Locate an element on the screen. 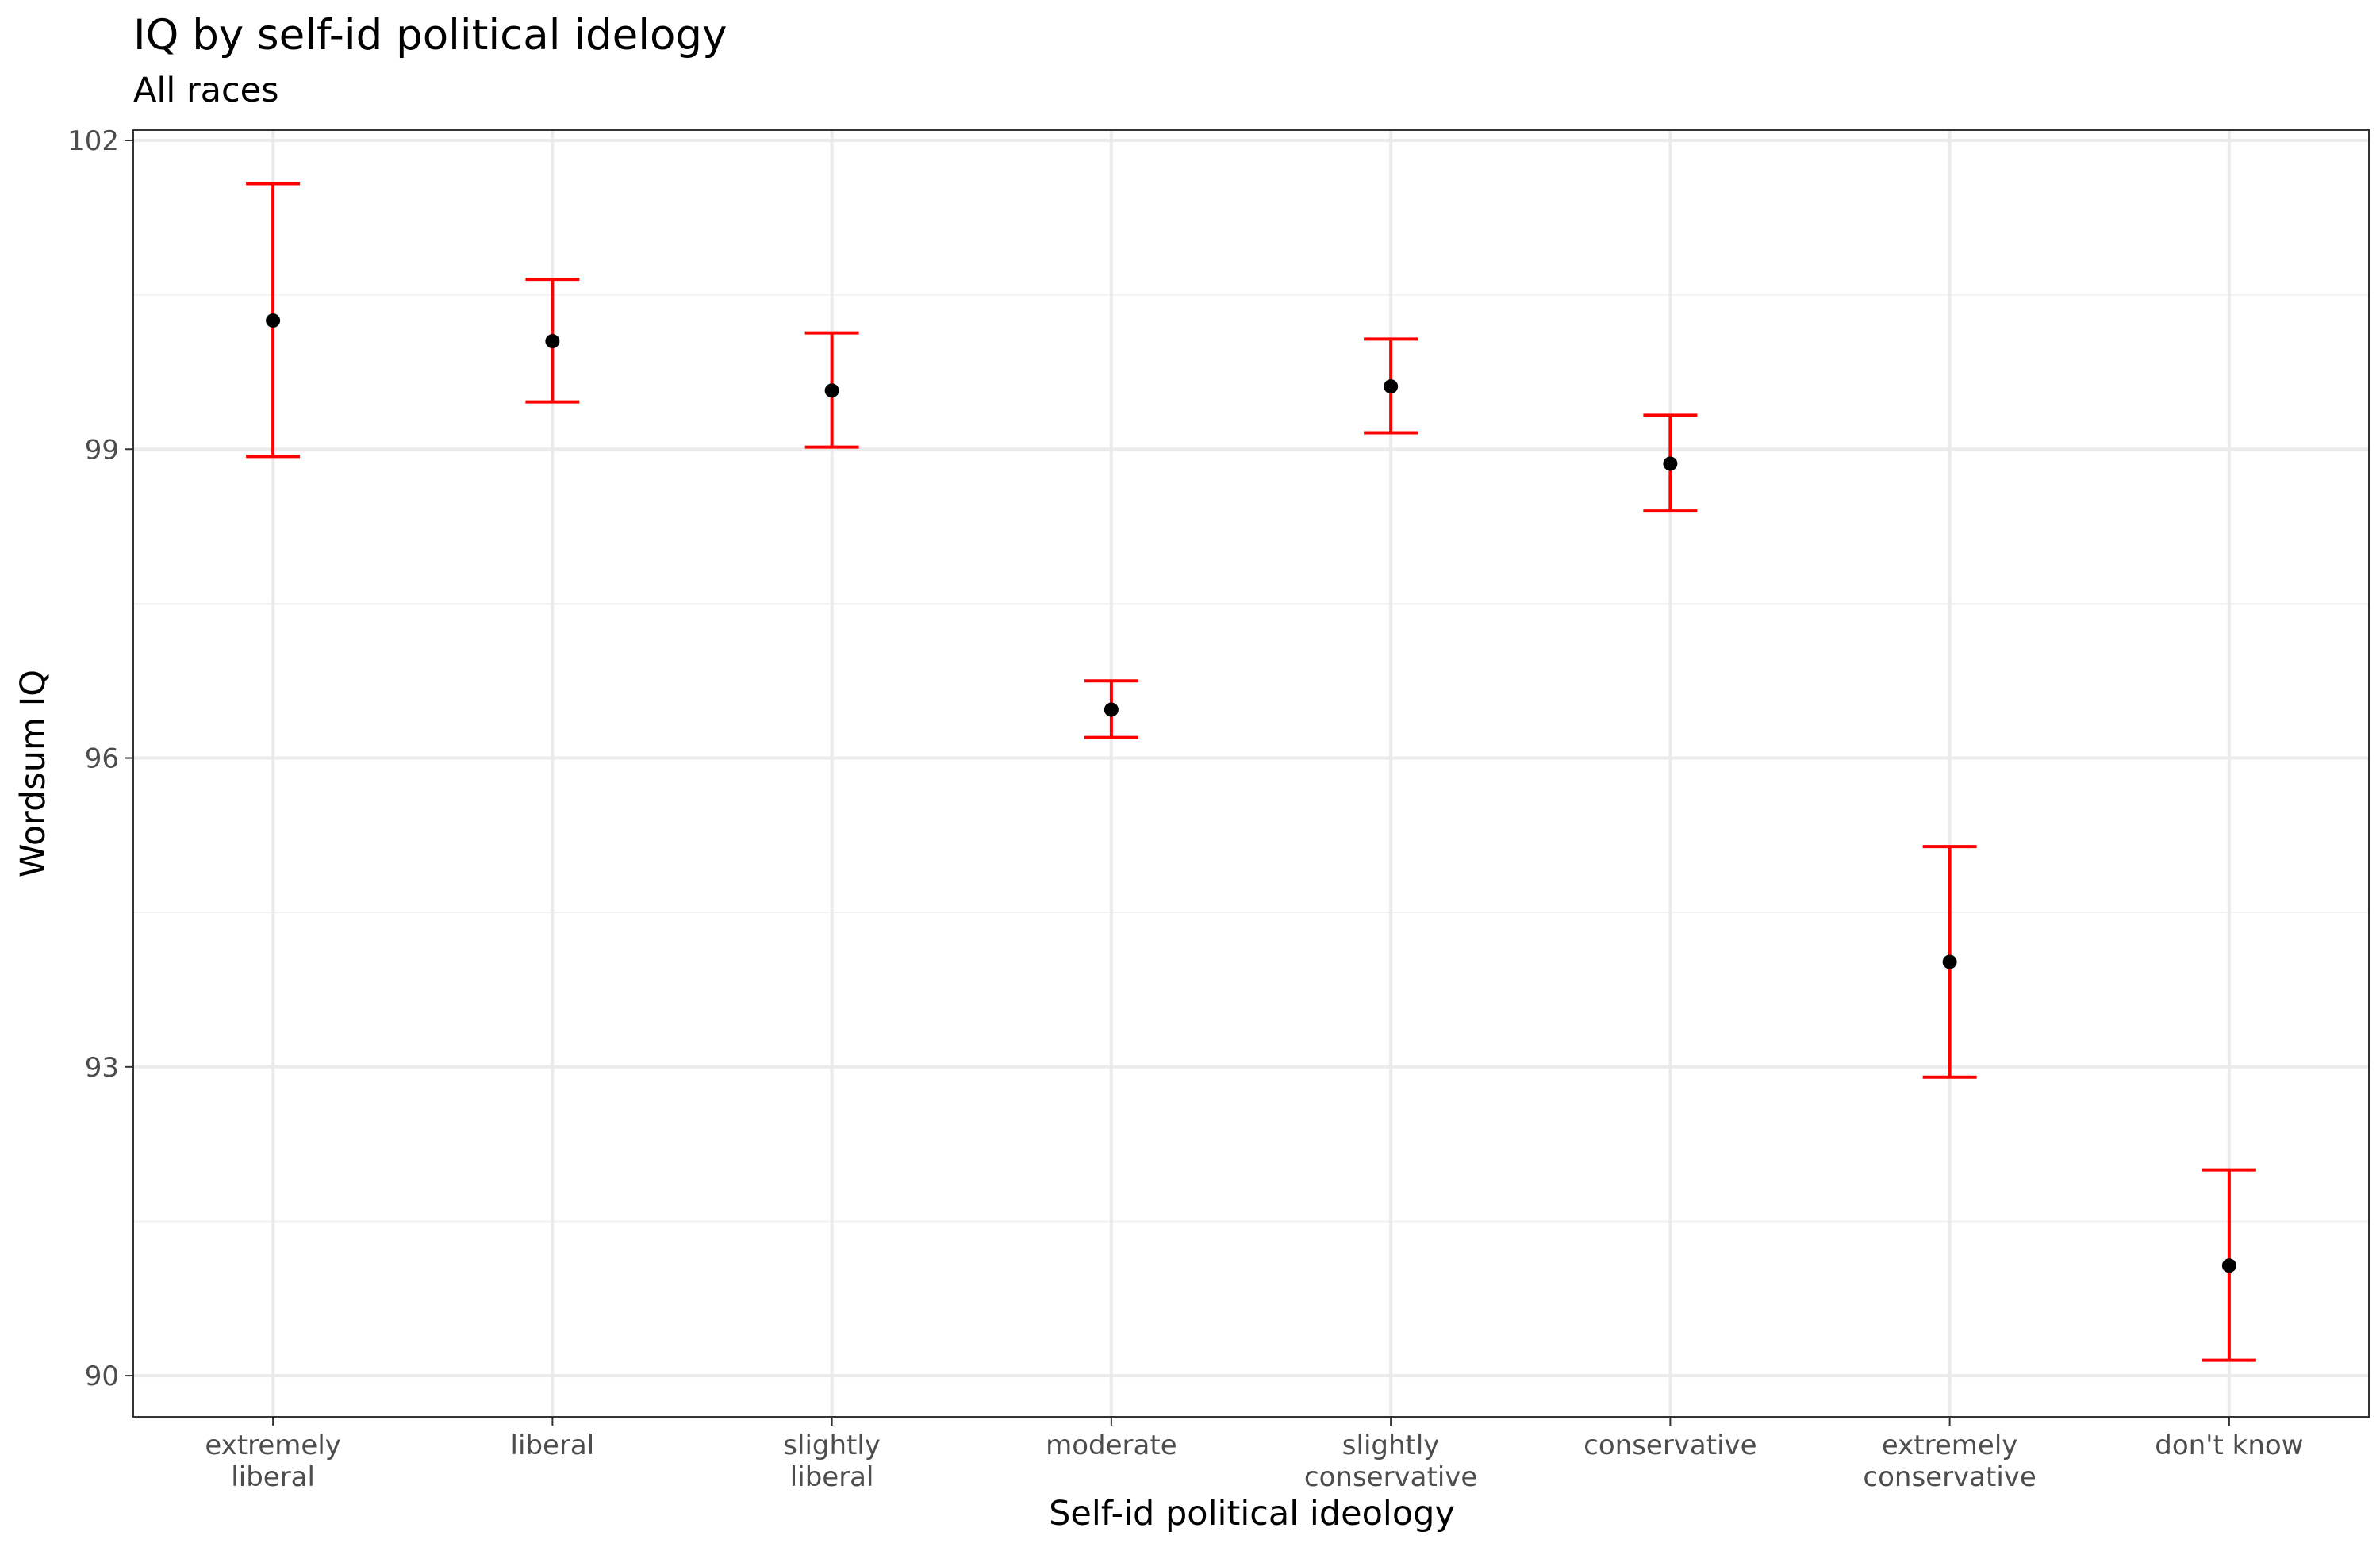 This screenshot has height=1547, width=2380. x-tick-label: extremely liberal is located at coordinates (273, 1461).